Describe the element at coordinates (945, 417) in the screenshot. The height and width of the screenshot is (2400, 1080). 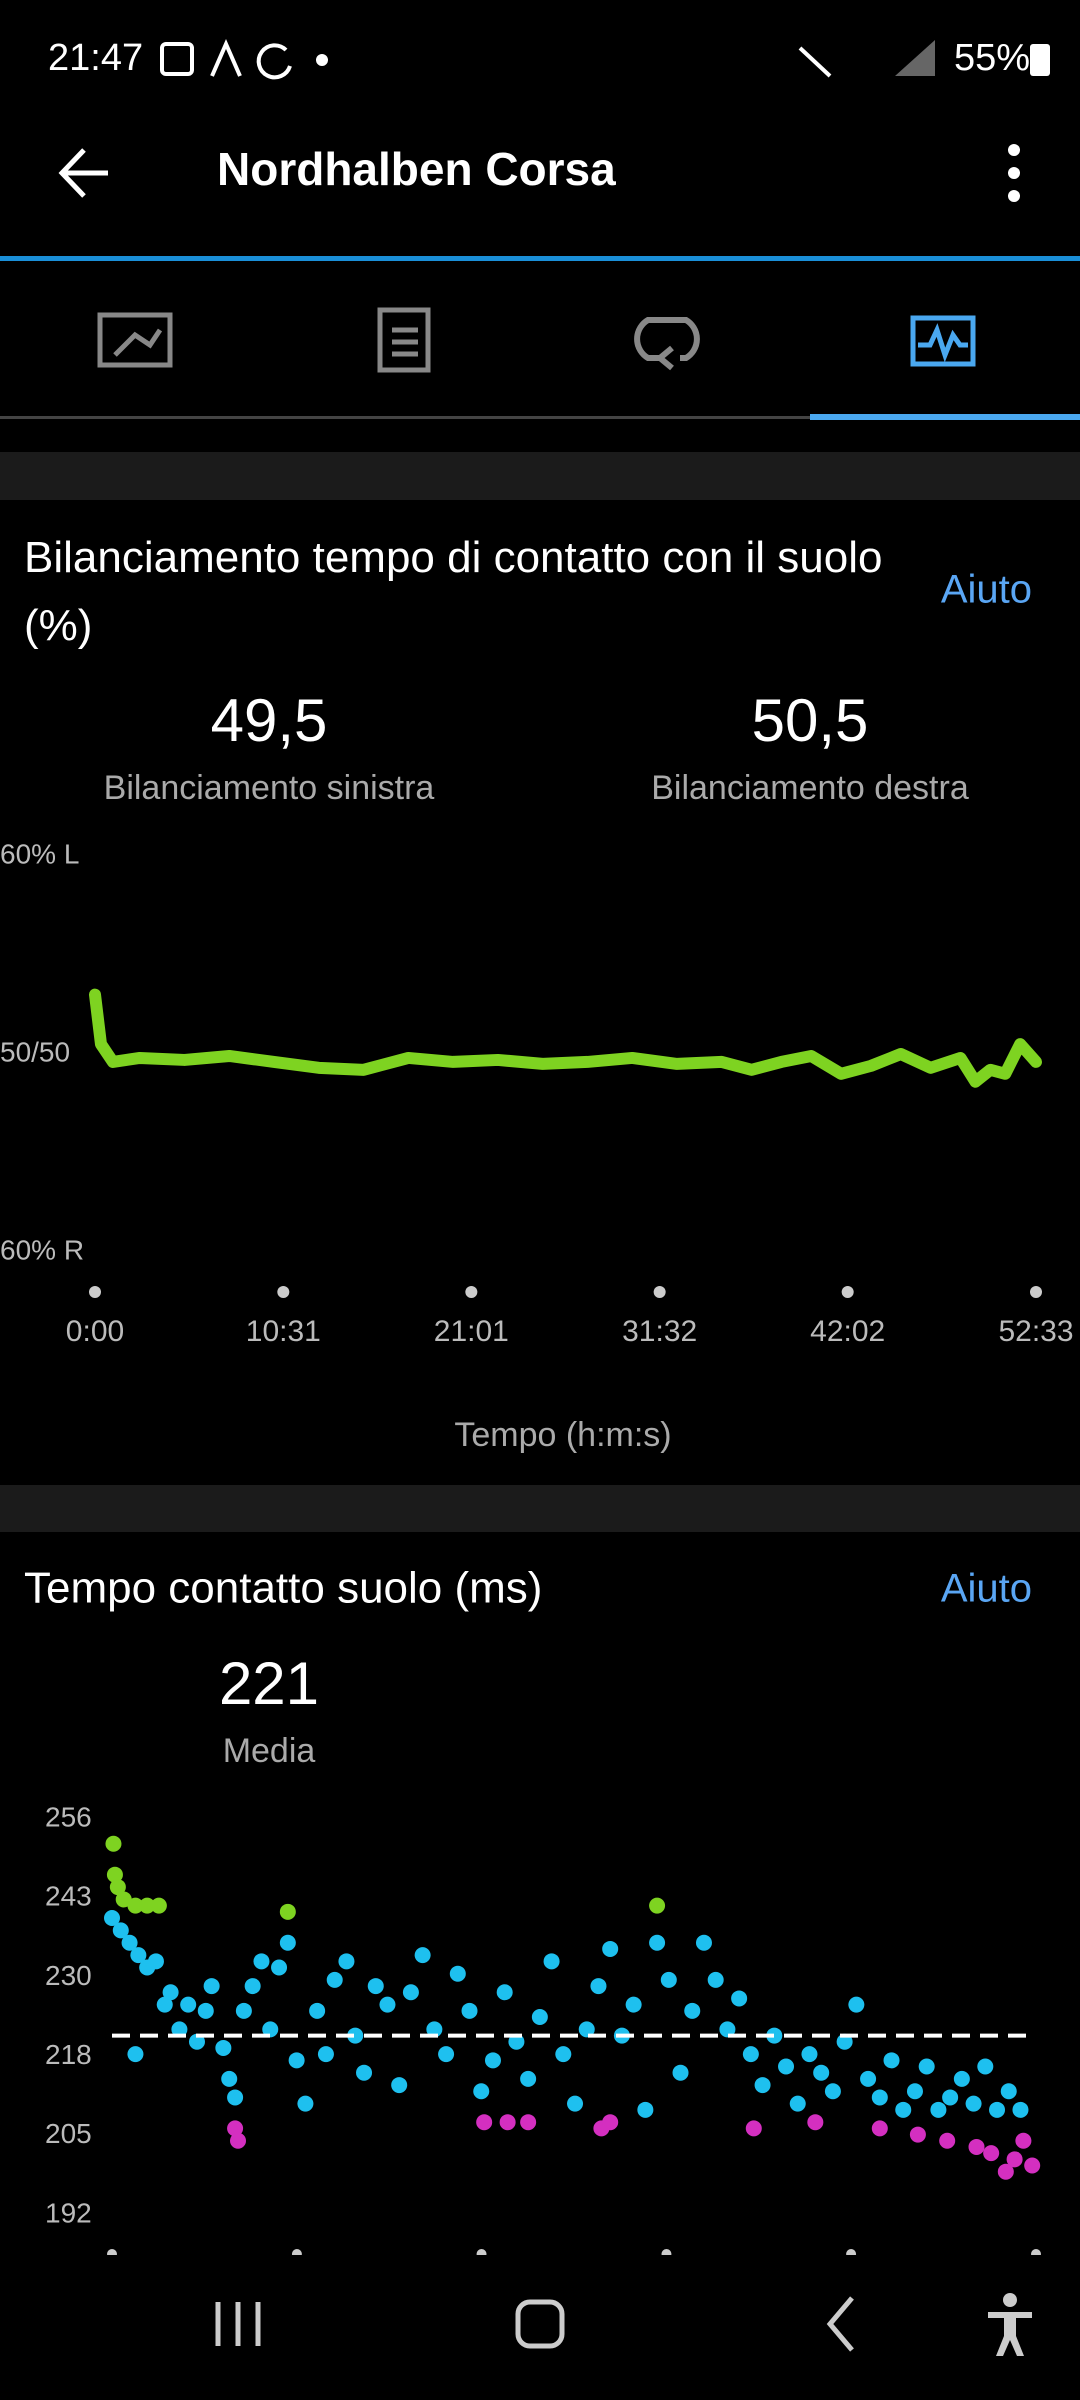
I see `tab-indicator` at that location.